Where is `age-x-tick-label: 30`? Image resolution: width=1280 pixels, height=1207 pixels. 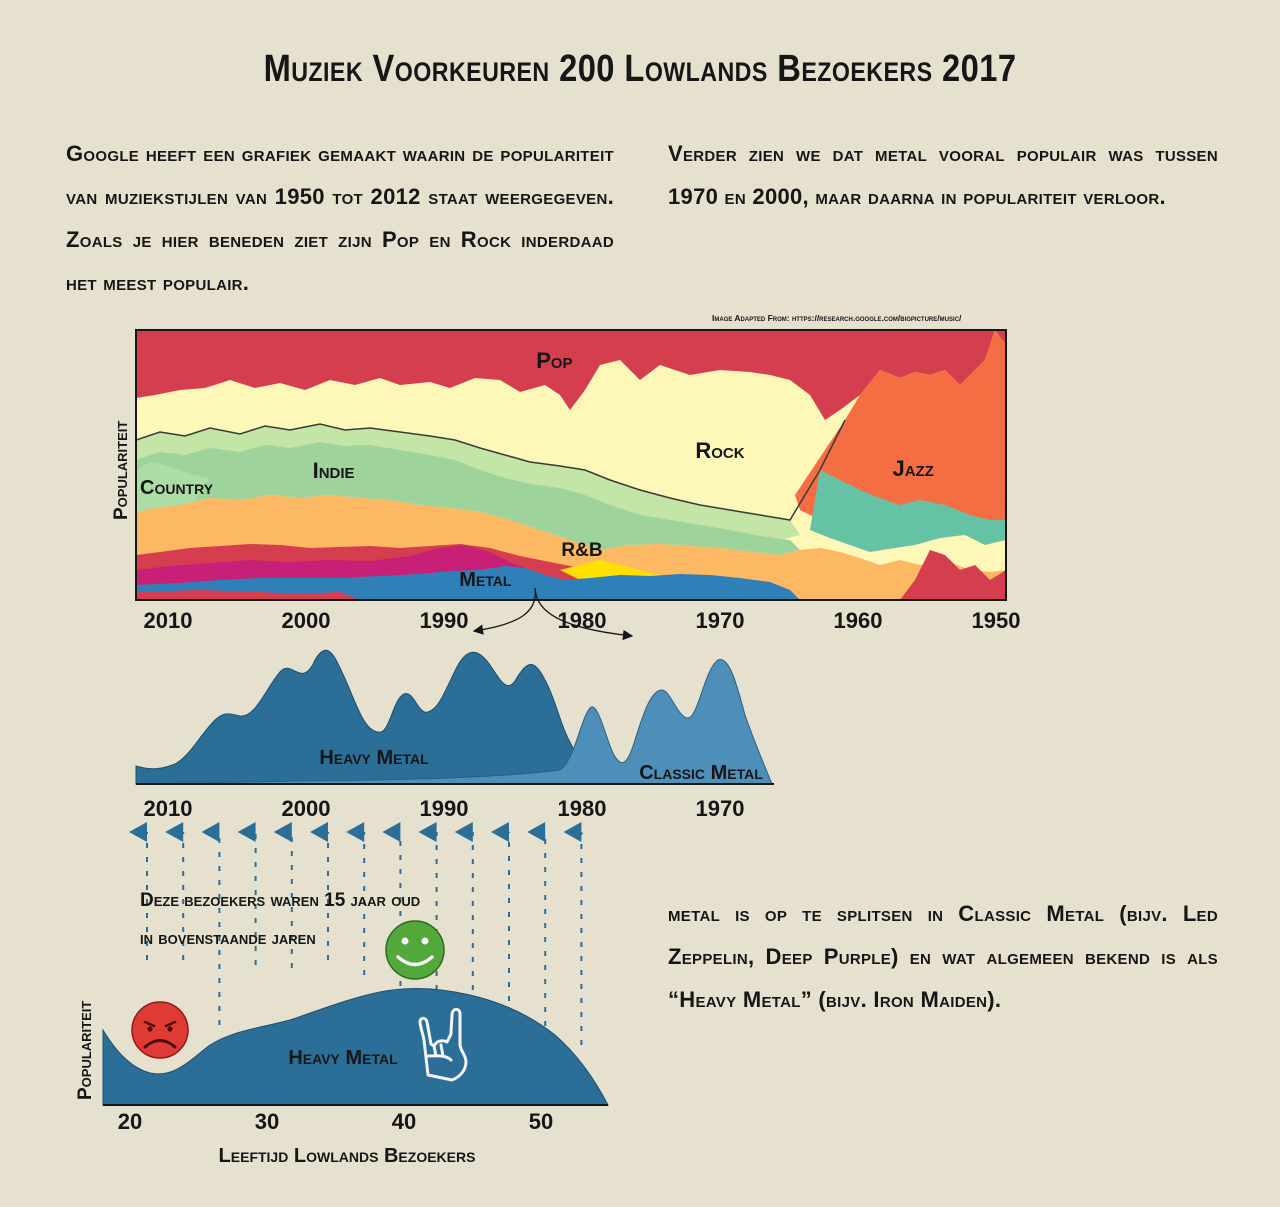 age-x-tick-label: 30 is located at coordinates (267, 1121).